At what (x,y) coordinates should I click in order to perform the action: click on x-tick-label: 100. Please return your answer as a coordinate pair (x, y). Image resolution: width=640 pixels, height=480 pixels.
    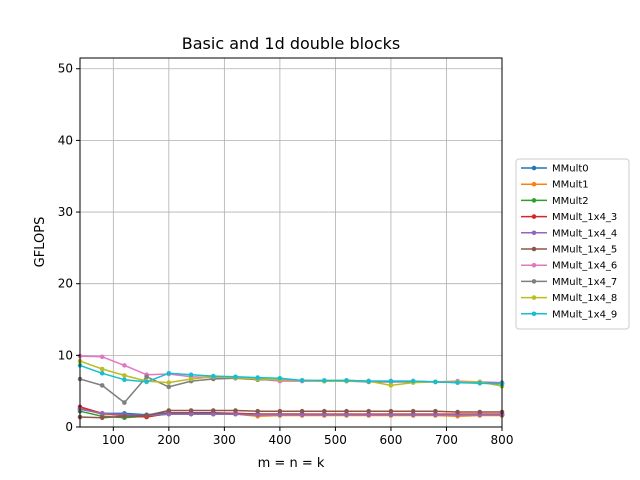
    Looking at the image, I should click on (113, 440).